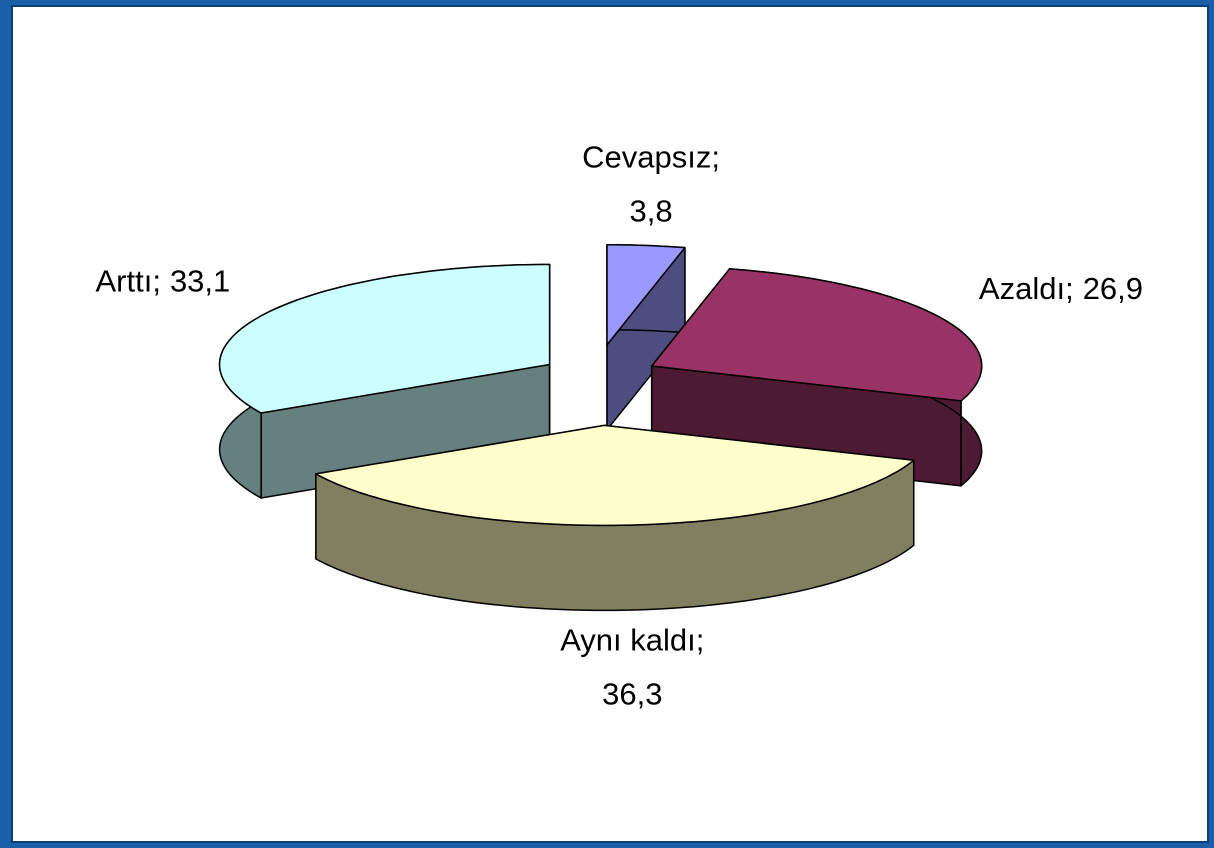  I want to click on category-label: Cevapsız;, so click(651, 157).